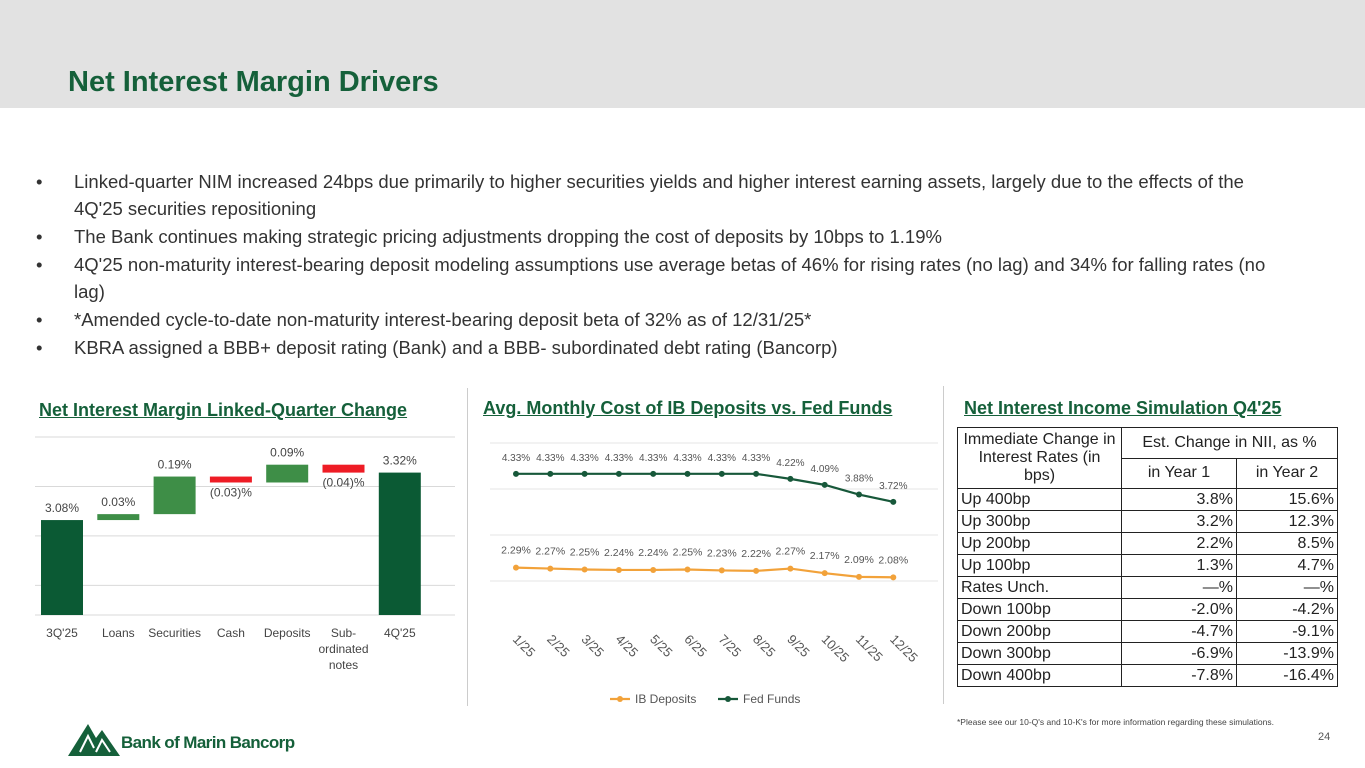 The height and width of the screenshot is (768, 1365). Describe the element at coordinates (1287, 609) in the screenshot. I see `table-cell: -4.2%` at that location.